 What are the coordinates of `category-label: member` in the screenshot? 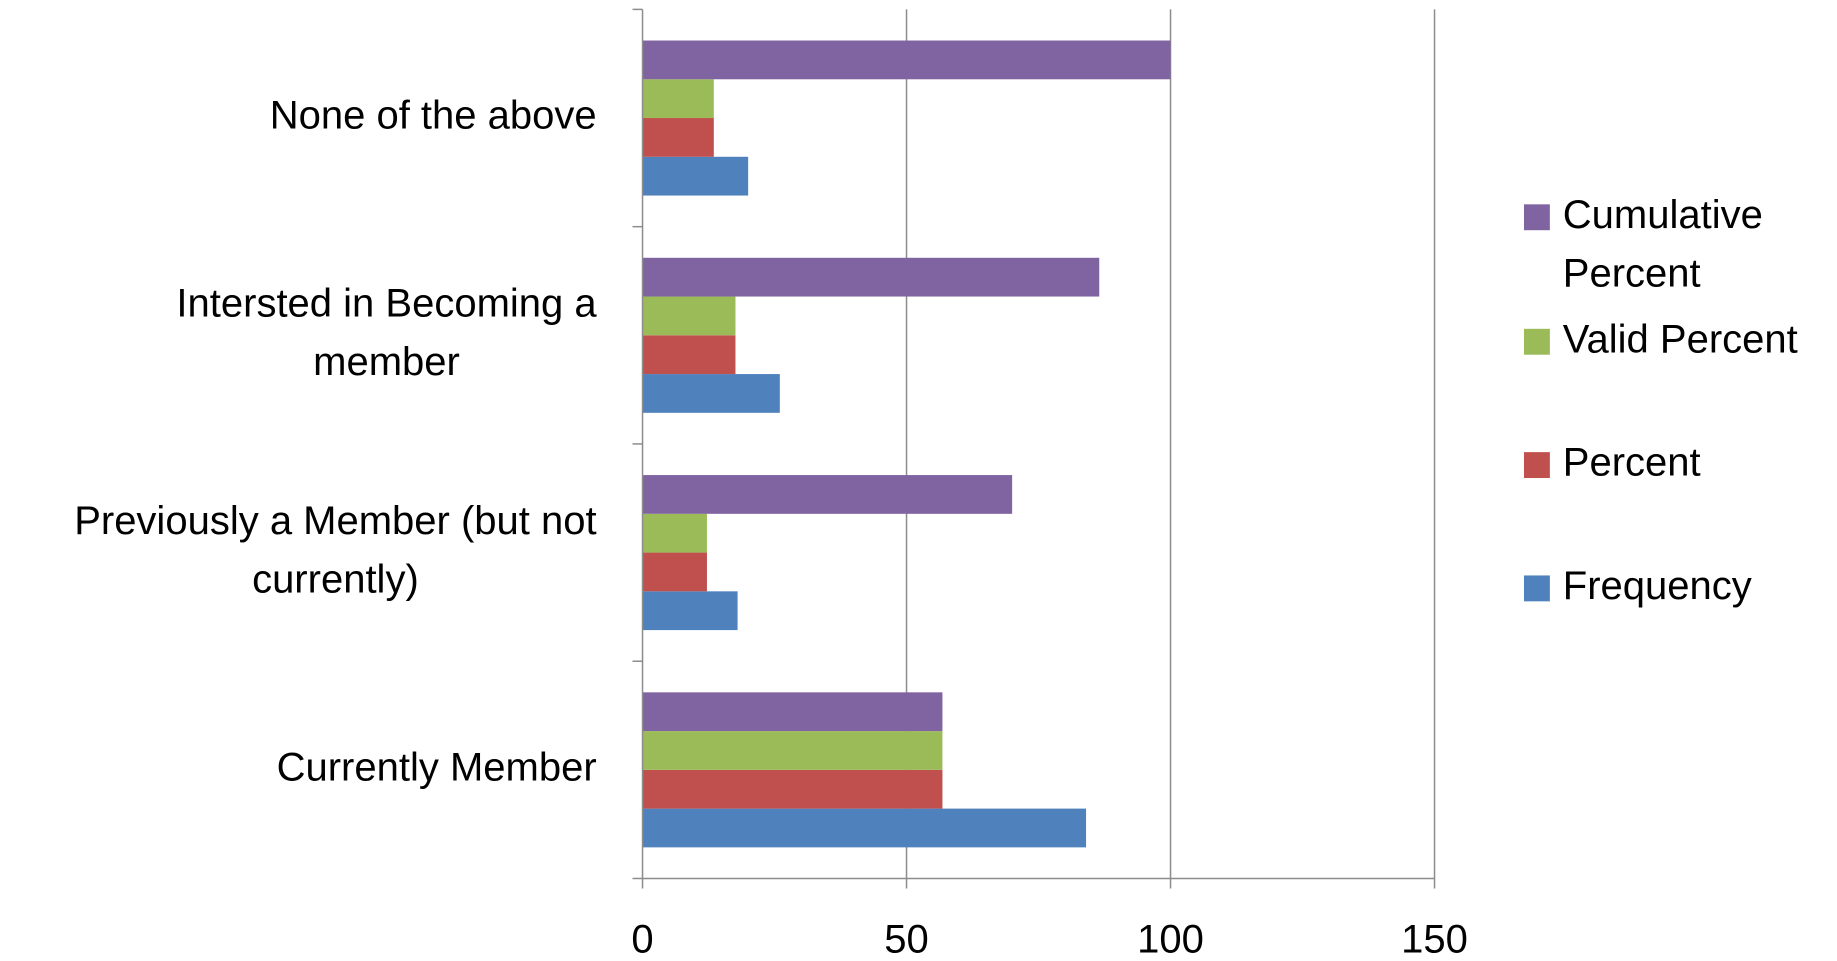 It's located at (386, 362).